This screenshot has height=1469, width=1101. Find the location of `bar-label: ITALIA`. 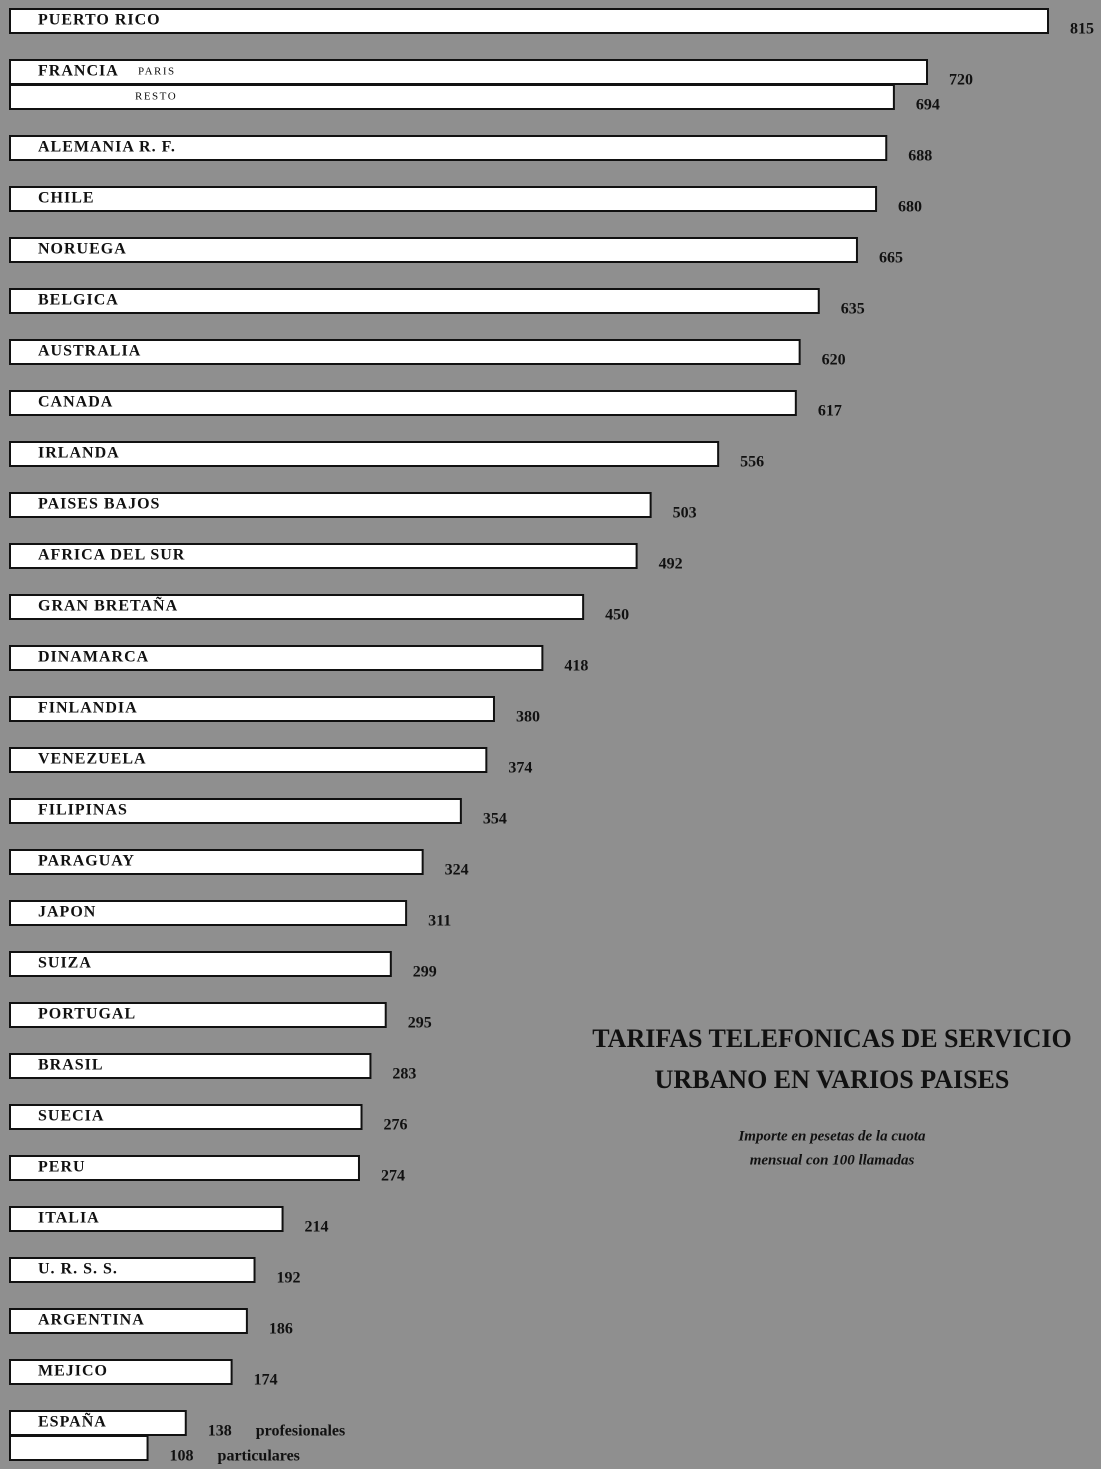

bar-label: ITALIA is located at coordinates (69, 1218).